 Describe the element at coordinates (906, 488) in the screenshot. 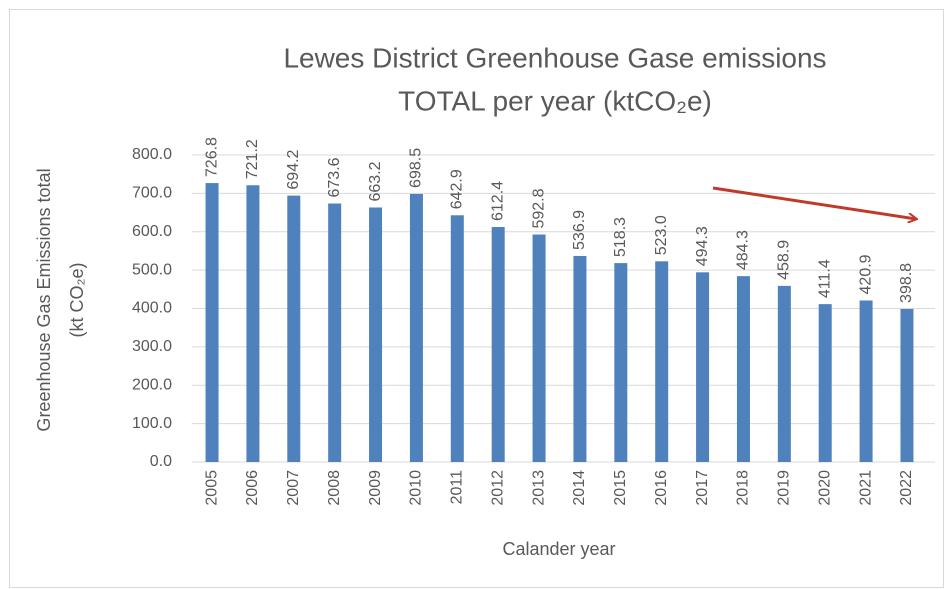

I see `x-tick-label: 2022` at that location.